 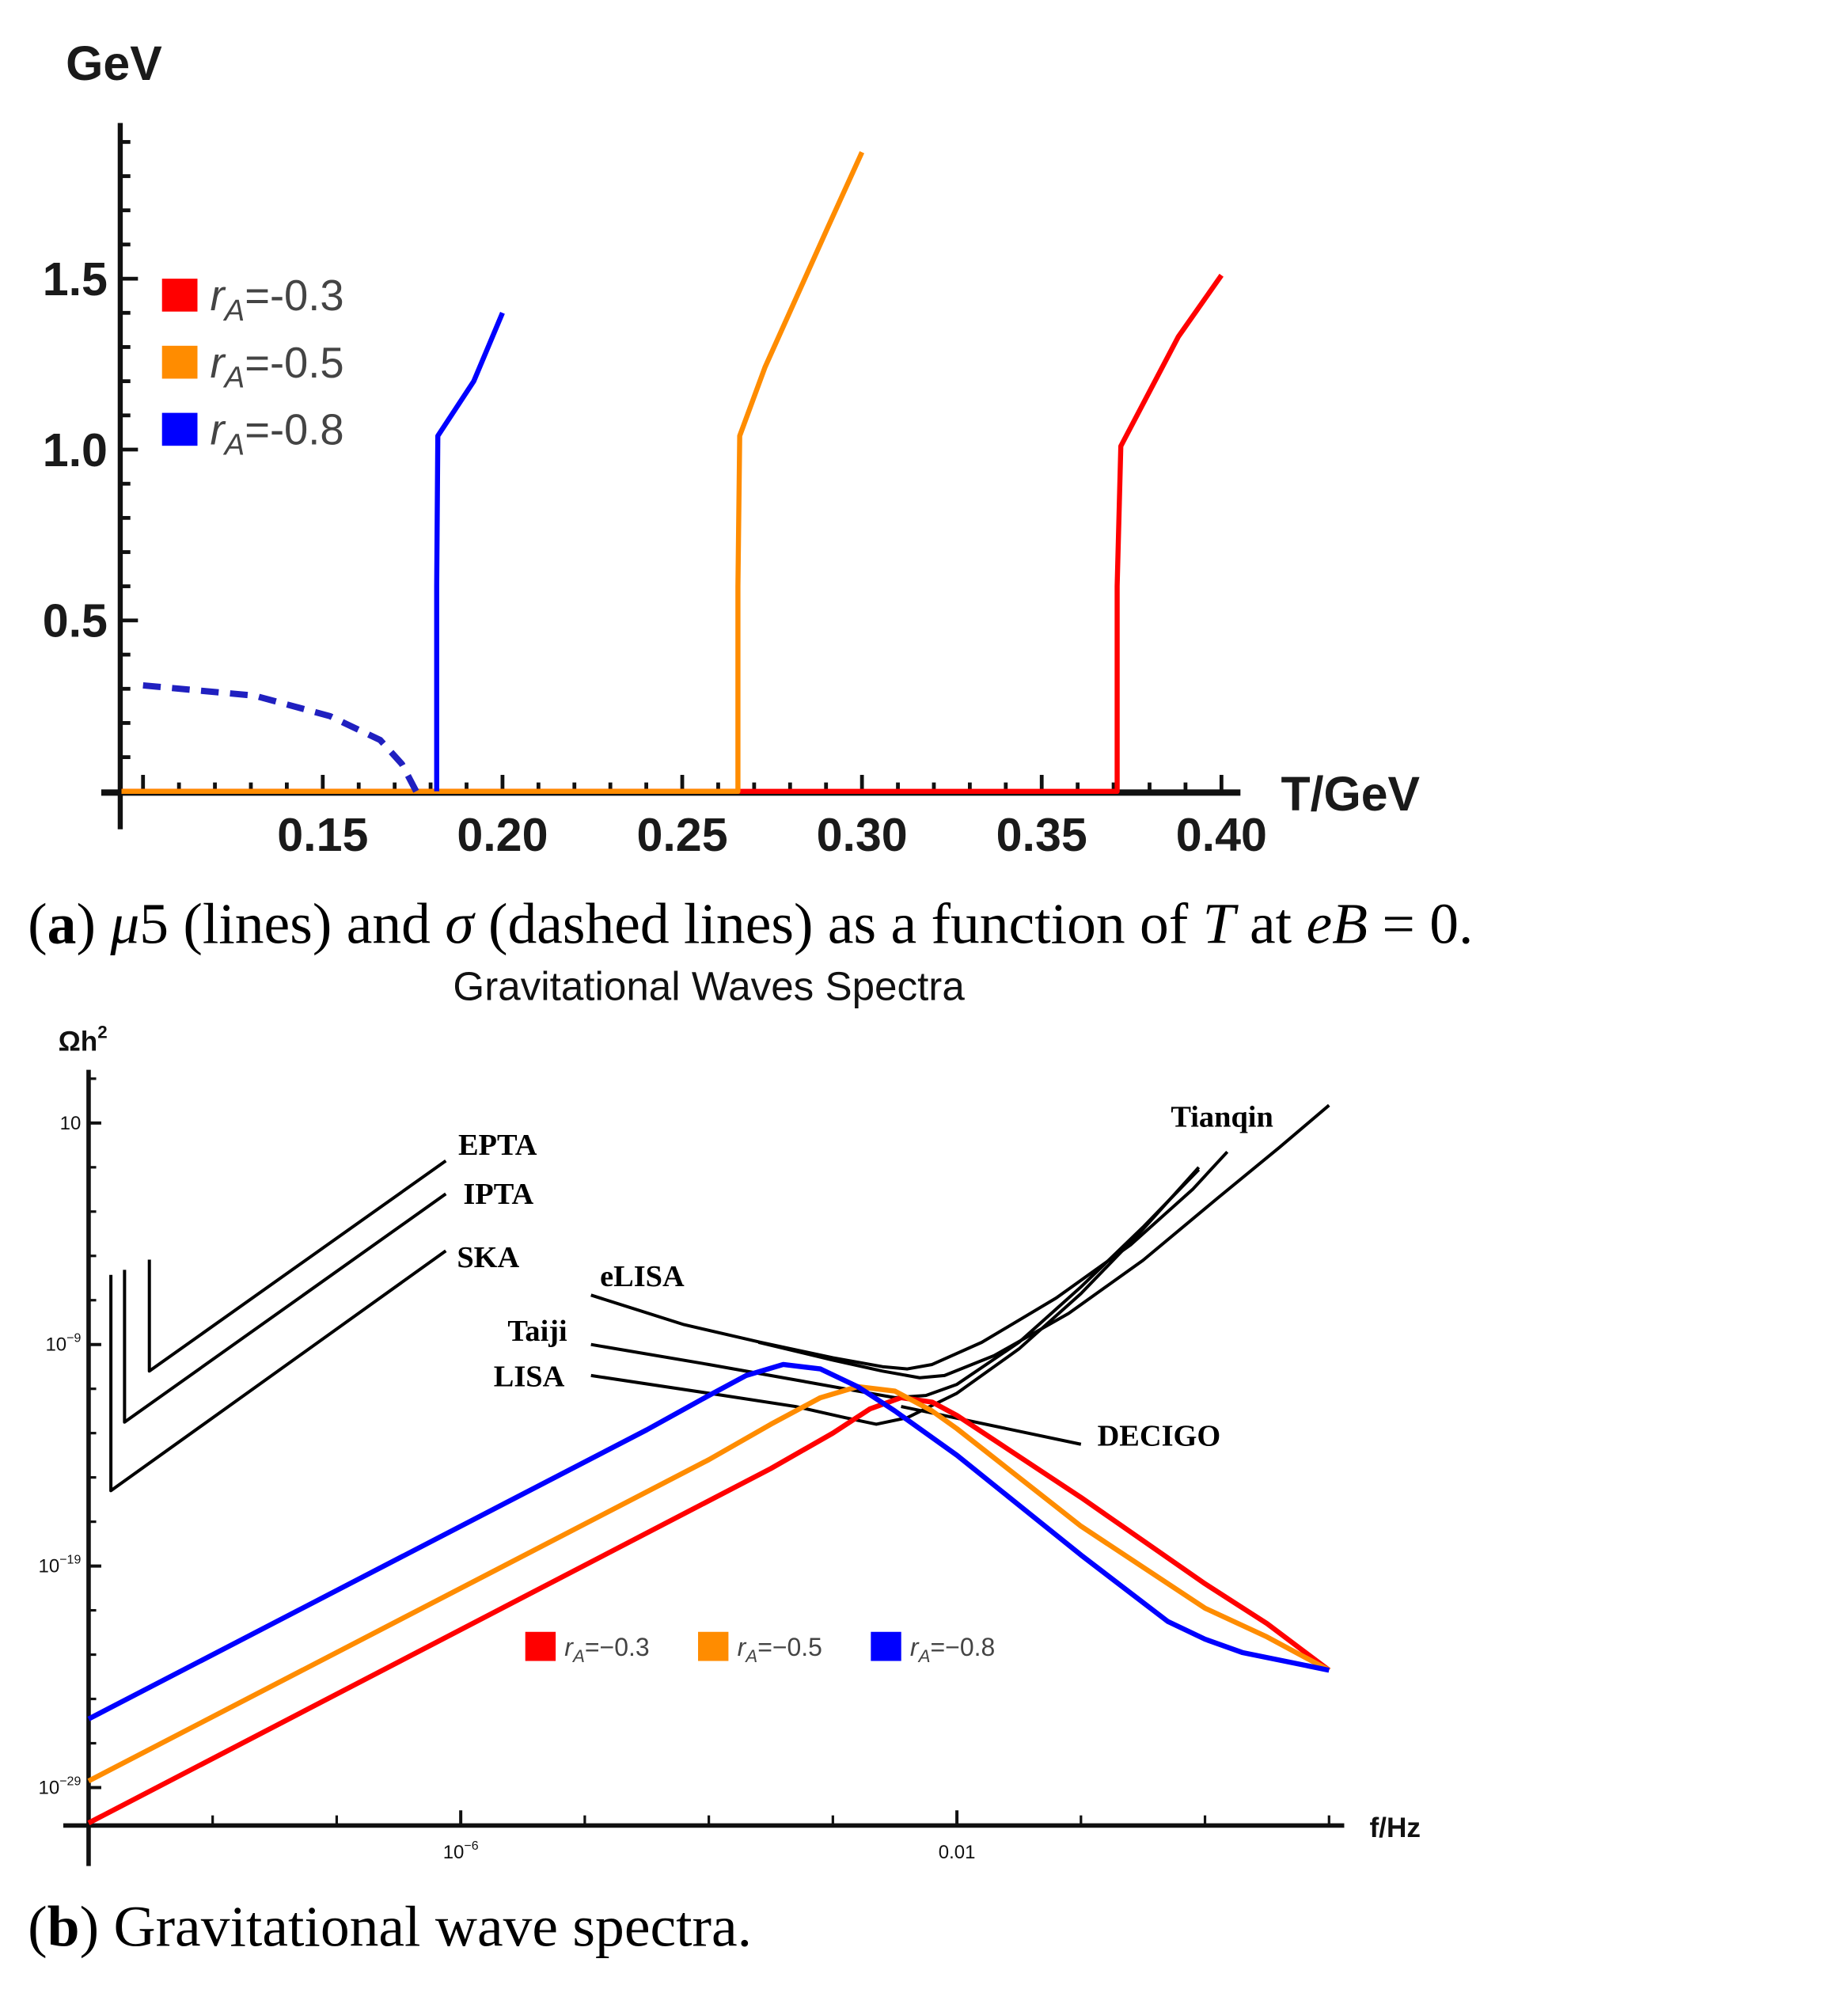 What do you see at coordinates (963, 1647) in the screenshot?
I see `legend-value: =−0.8` at bounding box center [963, 1647].